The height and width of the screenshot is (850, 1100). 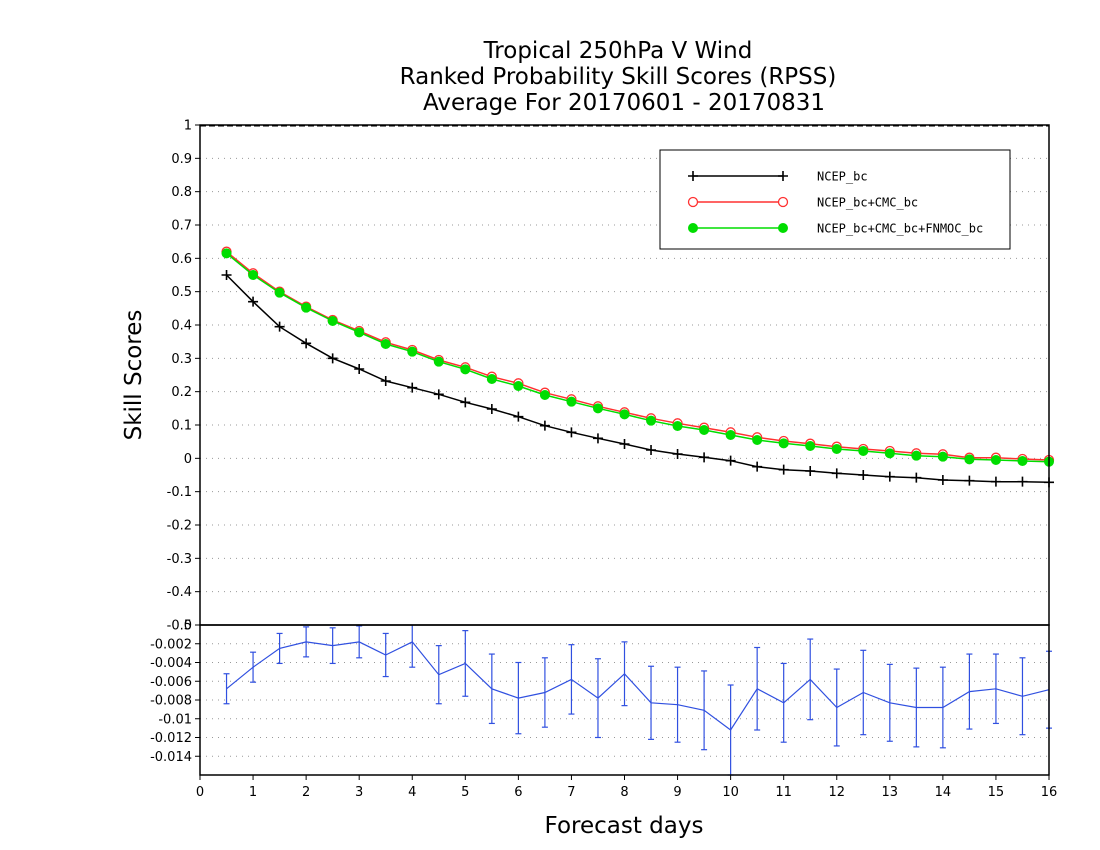 I want to click on legend-entry: NCEP_bc+CMC_bc, so click(x=802, y=203).